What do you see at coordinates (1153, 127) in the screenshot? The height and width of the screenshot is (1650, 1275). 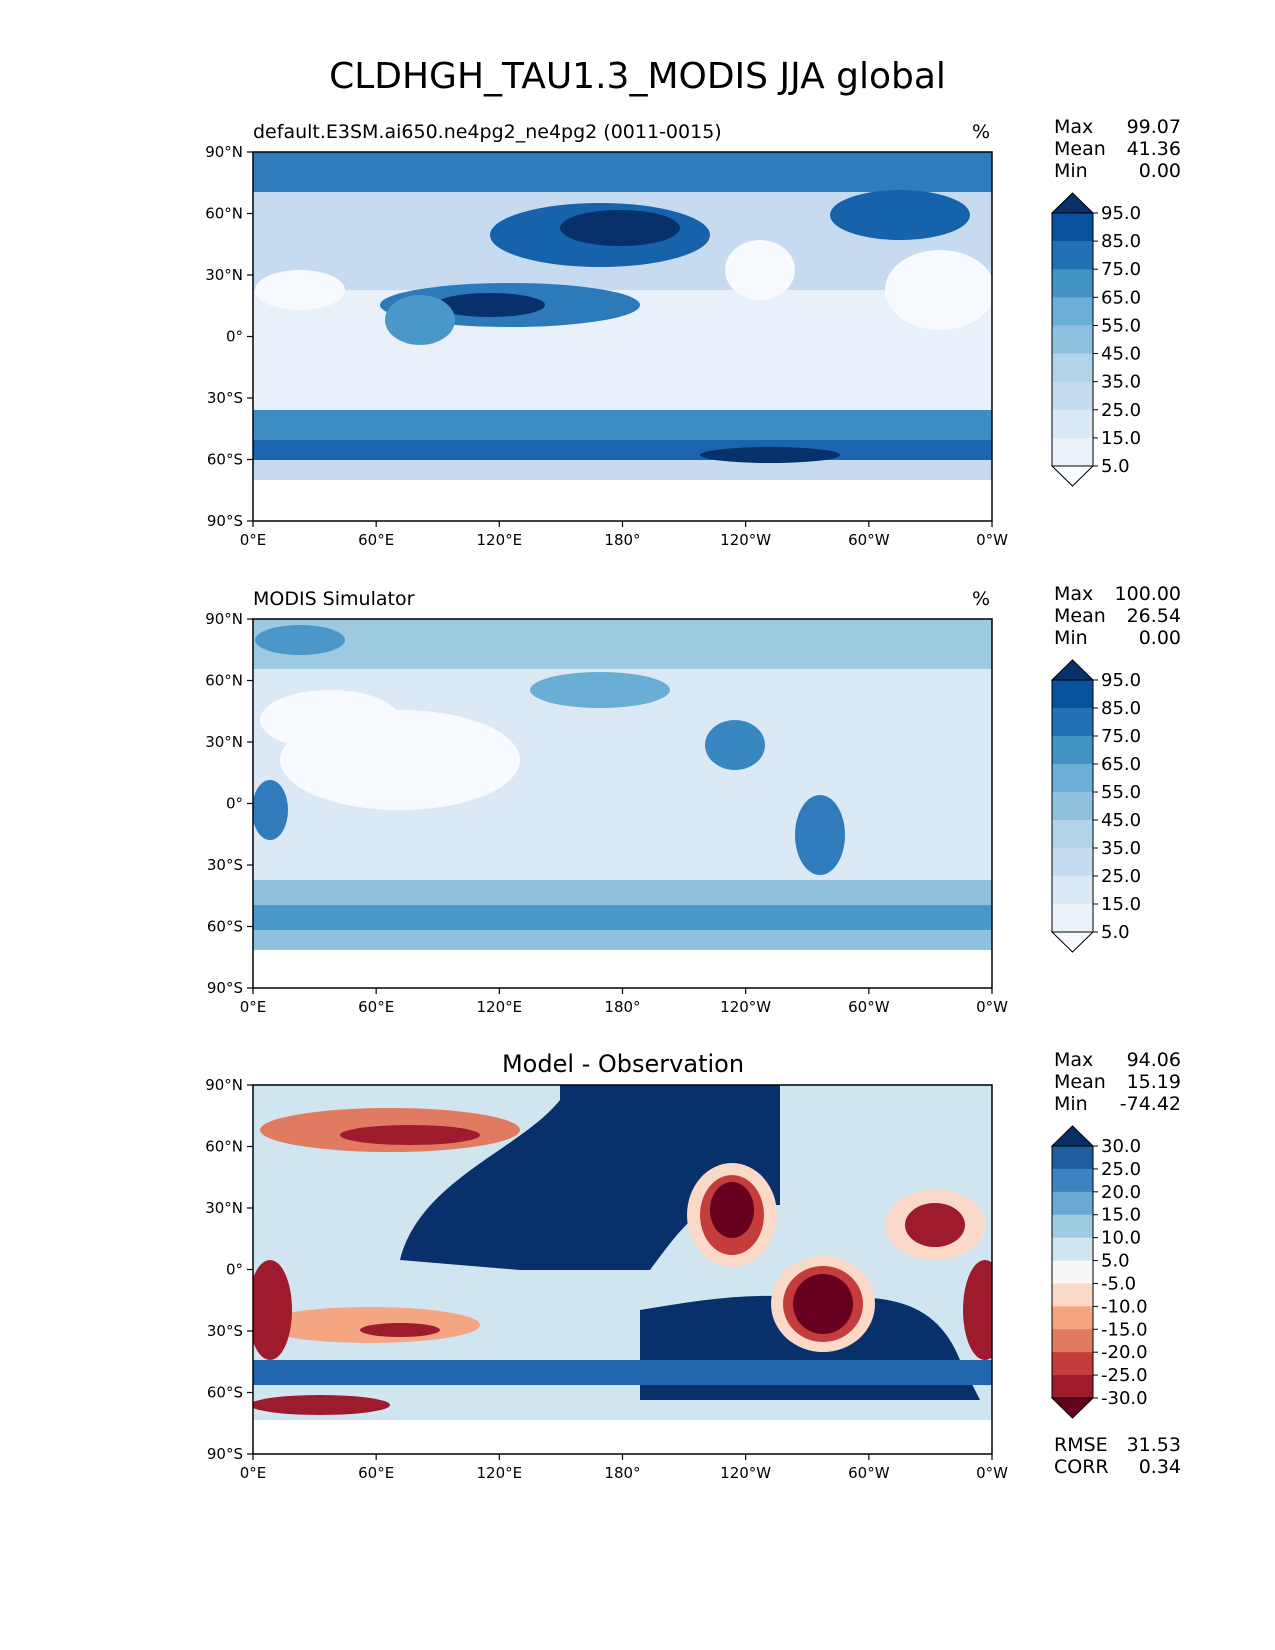 I see `stat-max: 99.07` at bounding box center [1153, 127].